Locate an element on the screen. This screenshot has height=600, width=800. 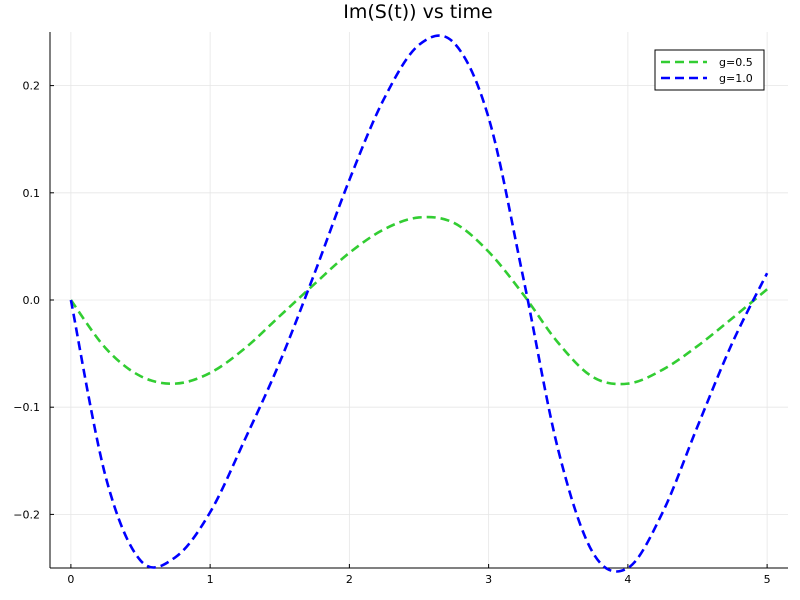
legend-box is located at coordinates (709, 70).